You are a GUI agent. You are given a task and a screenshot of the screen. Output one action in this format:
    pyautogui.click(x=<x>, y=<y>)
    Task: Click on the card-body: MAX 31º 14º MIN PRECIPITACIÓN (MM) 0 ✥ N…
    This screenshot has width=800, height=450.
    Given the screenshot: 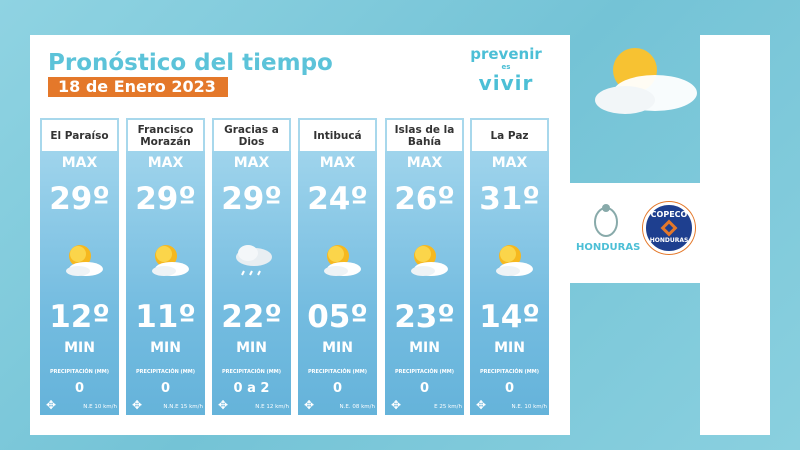 What is the action you would take?
    pyautogui.click(x=509, y=283)
    